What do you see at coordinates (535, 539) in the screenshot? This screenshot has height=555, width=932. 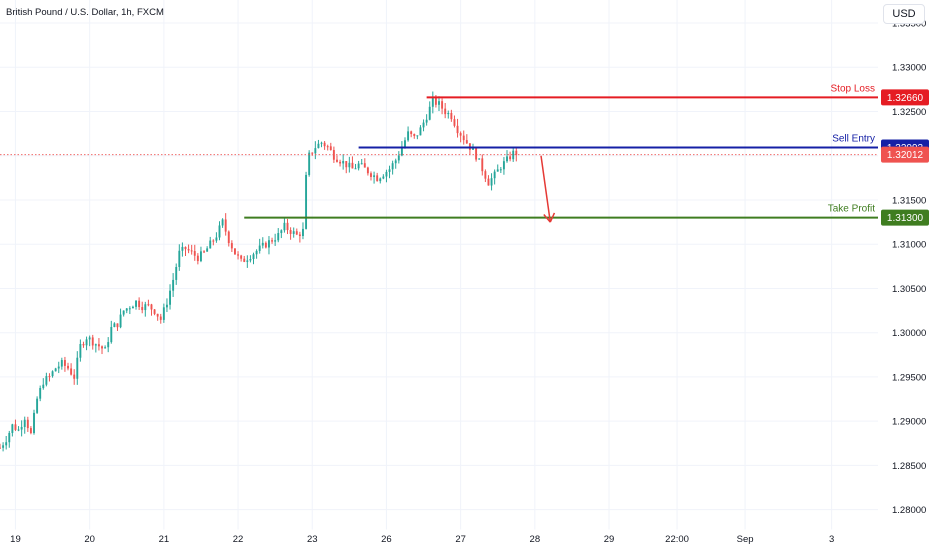 I see `time-tick-label: 28` at bounding box center [535, 539].